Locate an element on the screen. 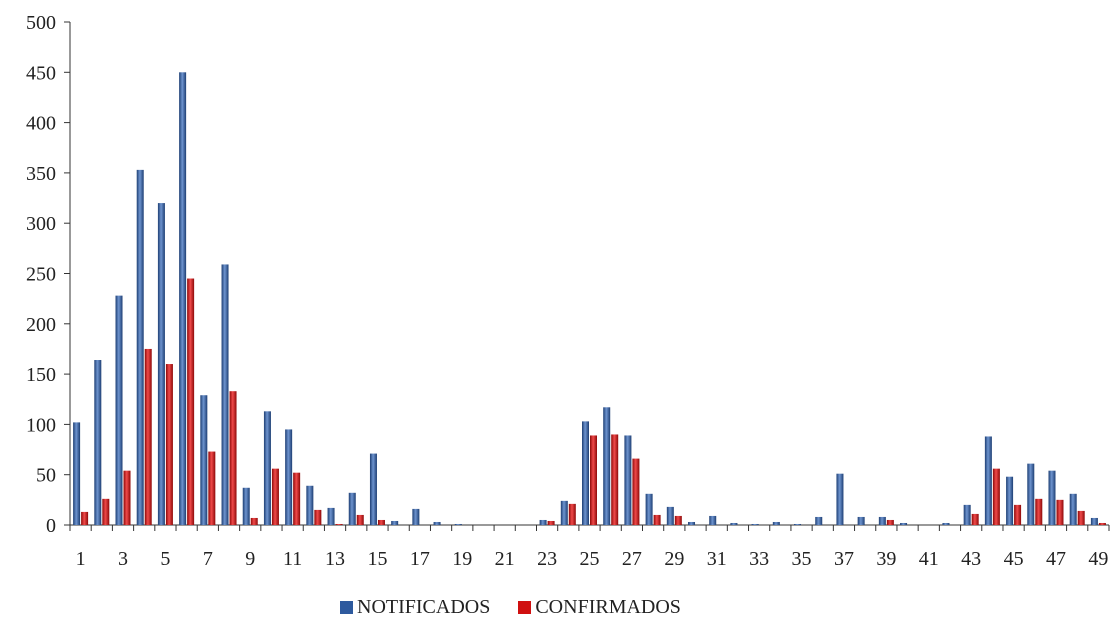  x-tick-label: 1 is located at coordinates (81, 559).